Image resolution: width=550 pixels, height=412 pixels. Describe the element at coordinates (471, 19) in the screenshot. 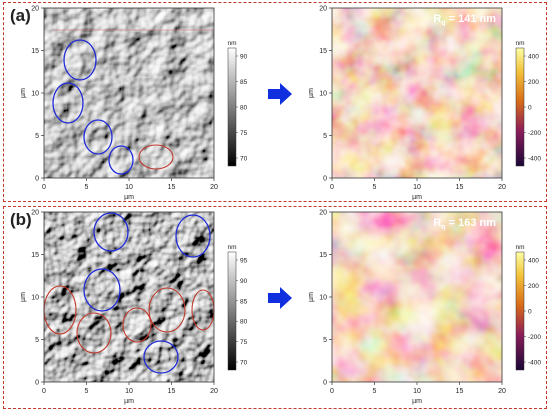

I see `a-rq-value: = 141 nm` at that location.